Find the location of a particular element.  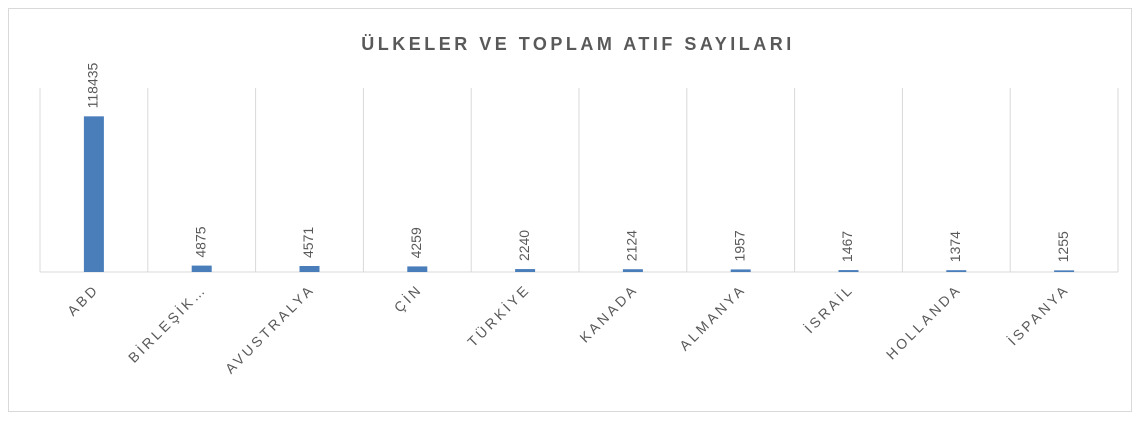

data-label: 4259 is located at coordinates (416, 242).